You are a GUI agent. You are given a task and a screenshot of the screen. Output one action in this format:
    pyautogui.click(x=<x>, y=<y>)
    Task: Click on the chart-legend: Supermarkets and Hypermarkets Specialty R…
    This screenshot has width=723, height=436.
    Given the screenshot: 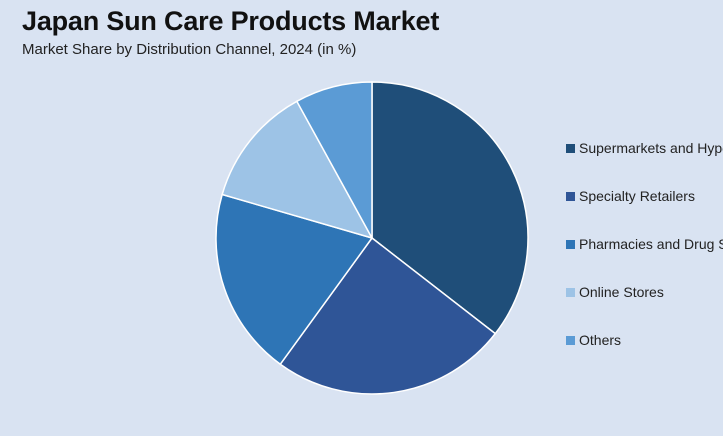 What is the action you would take?
    pyautogui.click(x=644, y=260)
    